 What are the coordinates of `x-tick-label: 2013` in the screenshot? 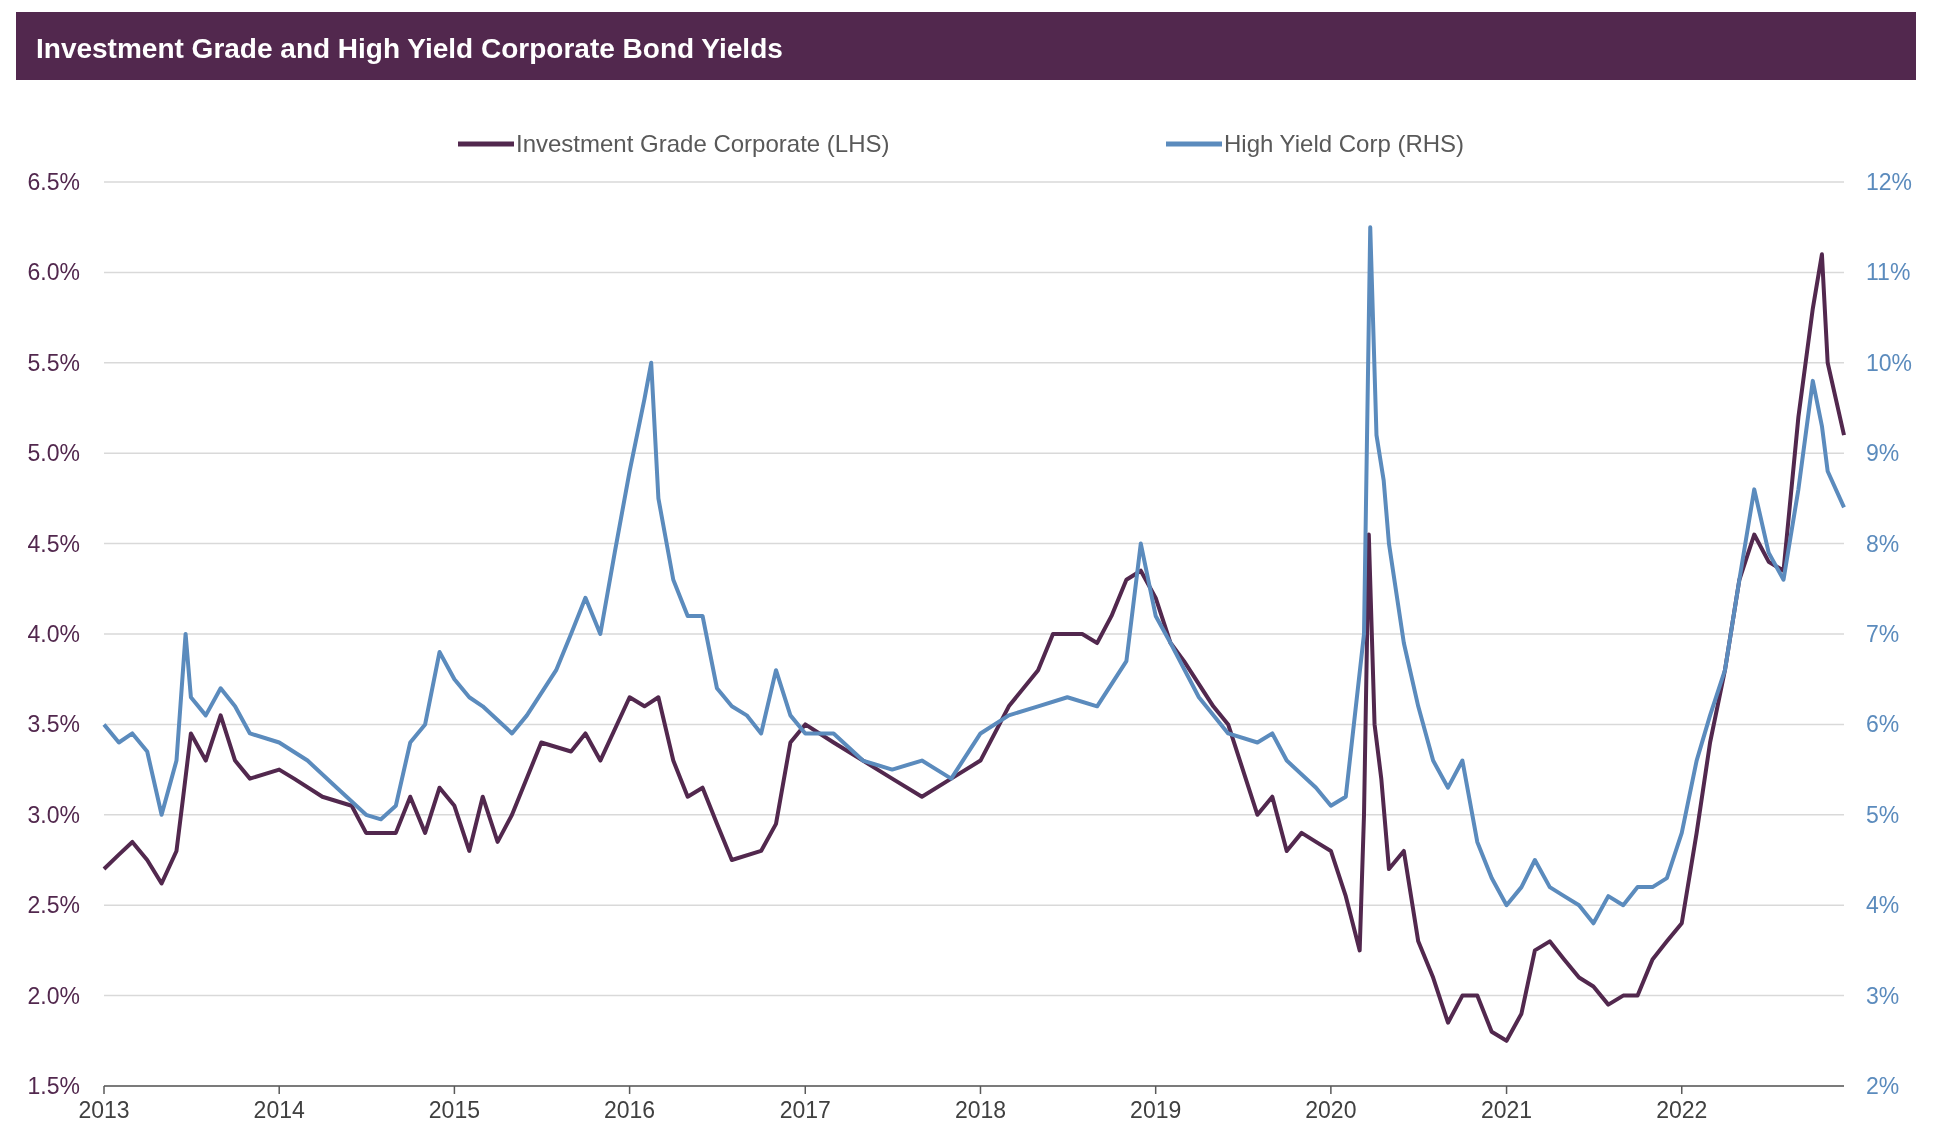 It's located at (104, 1110).